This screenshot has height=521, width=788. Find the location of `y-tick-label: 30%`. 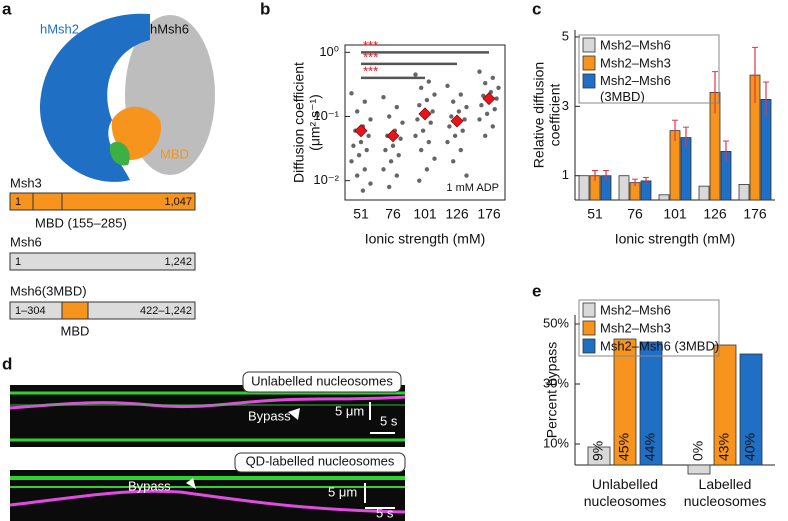

y-tick-label: 30% is located at coordinates (556, 382).